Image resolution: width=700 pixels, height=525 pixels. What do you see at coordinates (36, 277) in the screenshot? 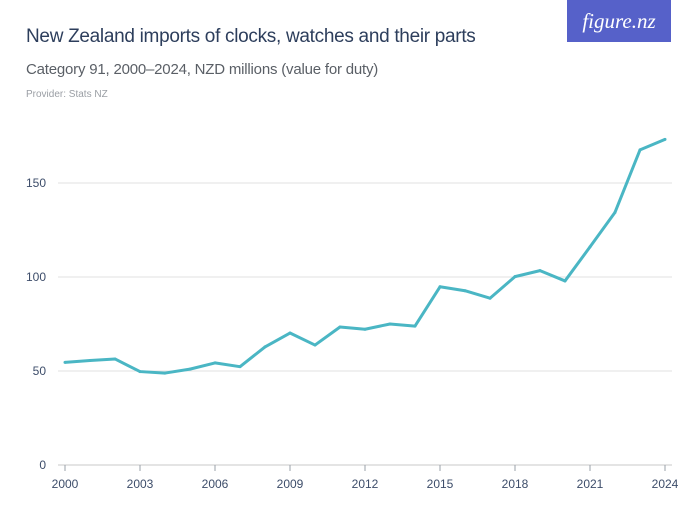
I see `y-tick-label: 100` at bounding box center [36, 277].